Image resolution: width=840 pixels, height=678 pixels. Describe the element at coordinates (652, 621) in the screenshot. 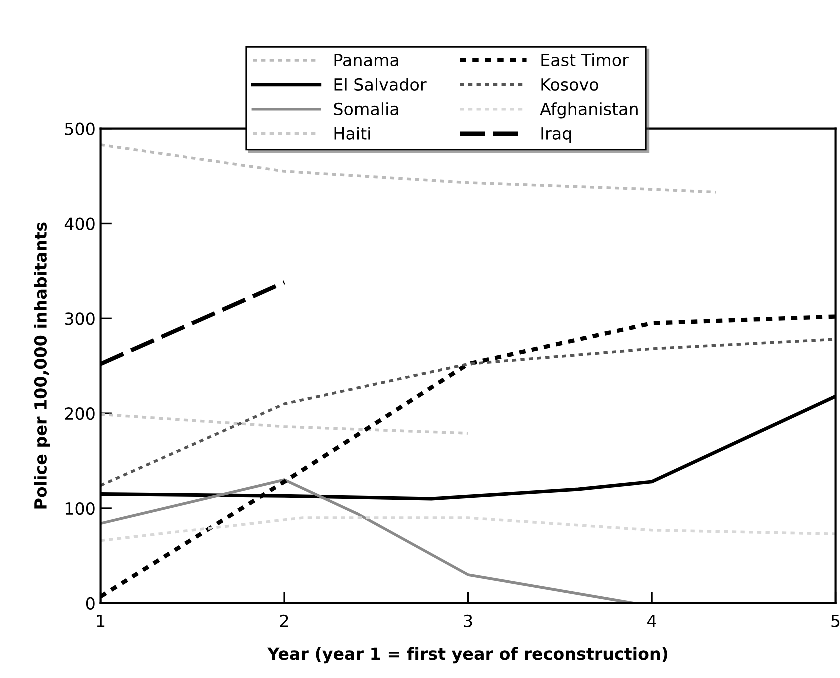

I see `x-tick-label: 4` at that location.